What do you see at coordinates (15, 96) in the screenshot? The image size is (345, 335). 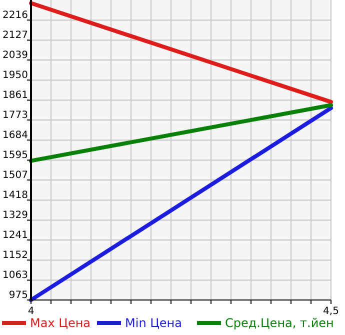 I see `y-tick-label: 1861` at bounding box center [15, 96].